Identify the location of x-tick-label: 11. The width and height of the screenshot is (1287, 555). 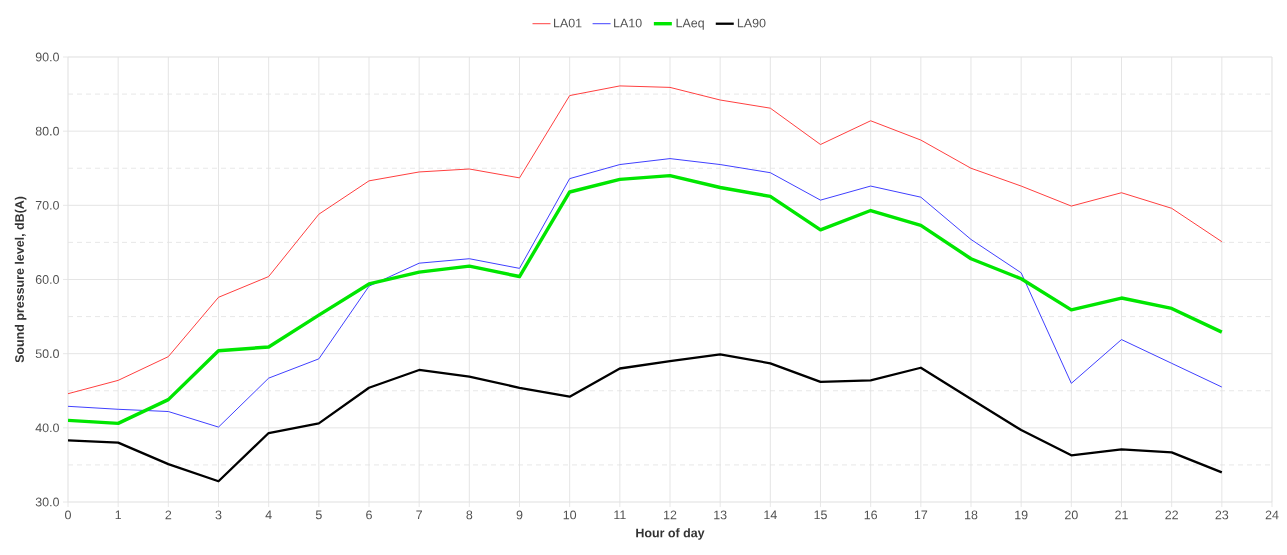
(620, 515).